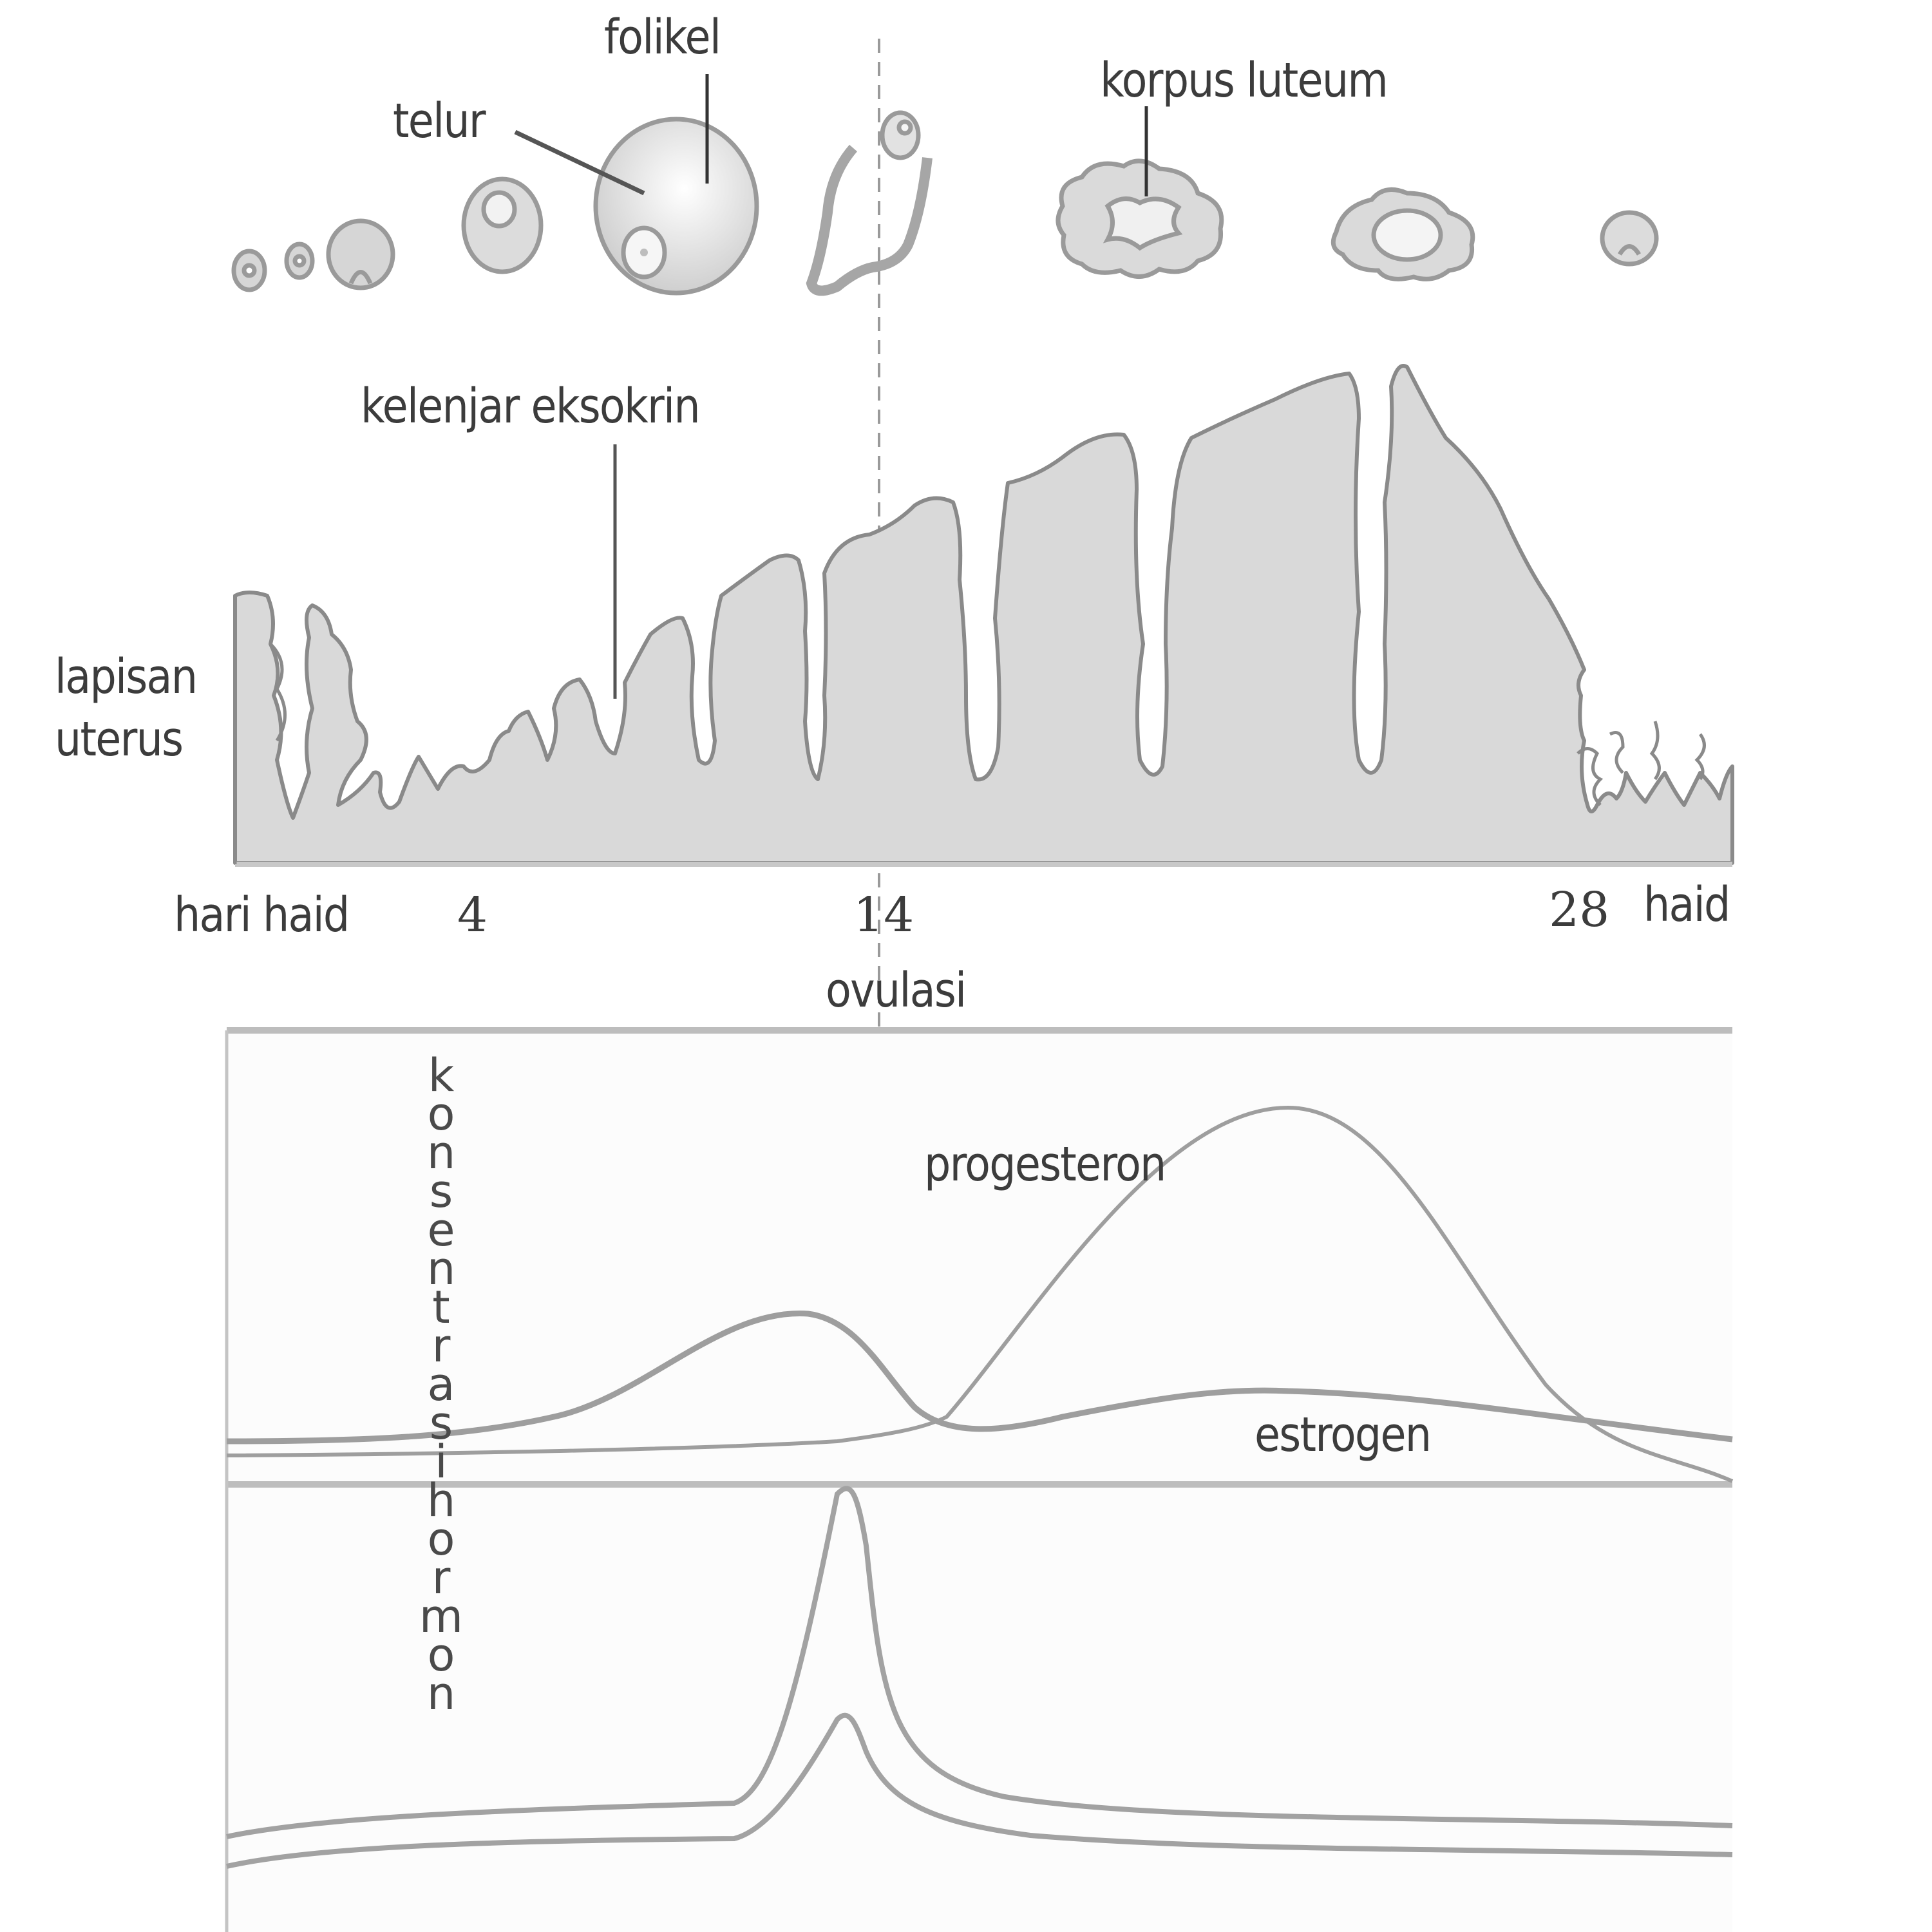  Describe the element at coordinates (1579, 910) in the screenshot. I see `tick-28-label: 28` at that location.